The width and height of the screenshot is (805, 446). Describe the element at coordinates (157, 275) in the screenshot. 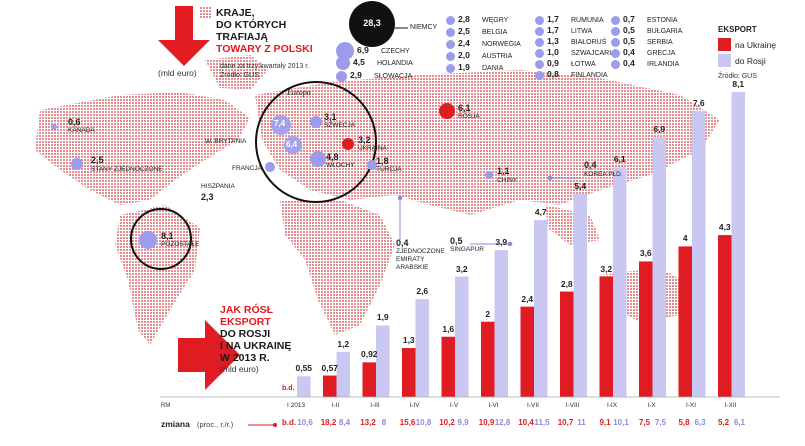

I see `south-america-shape` at that location.